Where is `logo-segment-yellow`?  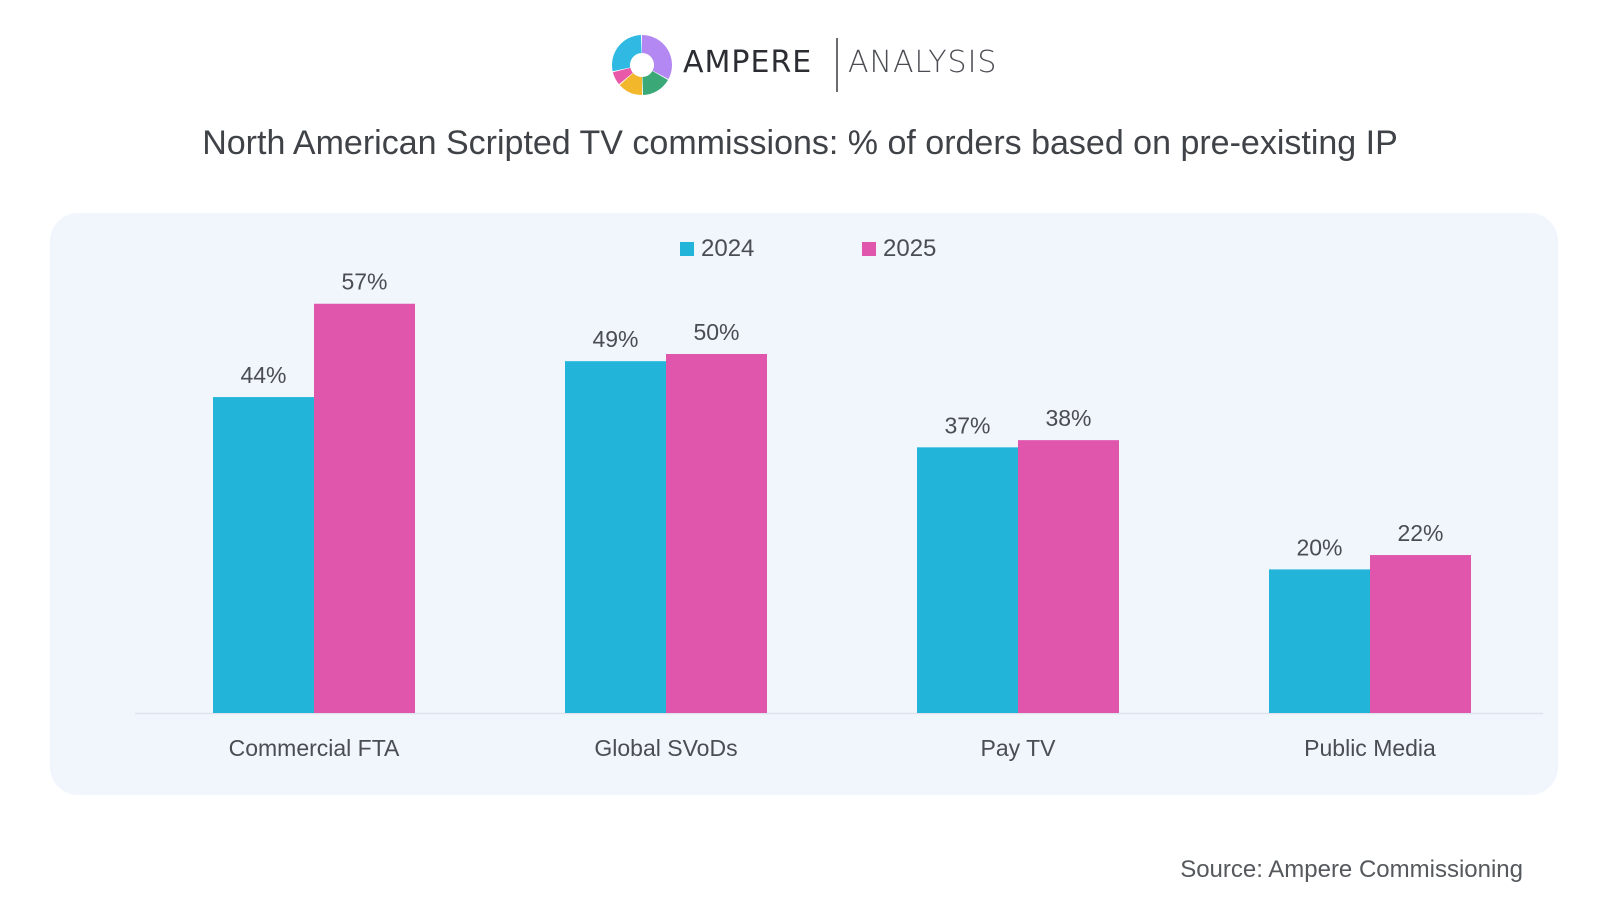 logo-segment-yellow is located at coordinates (630, 84).